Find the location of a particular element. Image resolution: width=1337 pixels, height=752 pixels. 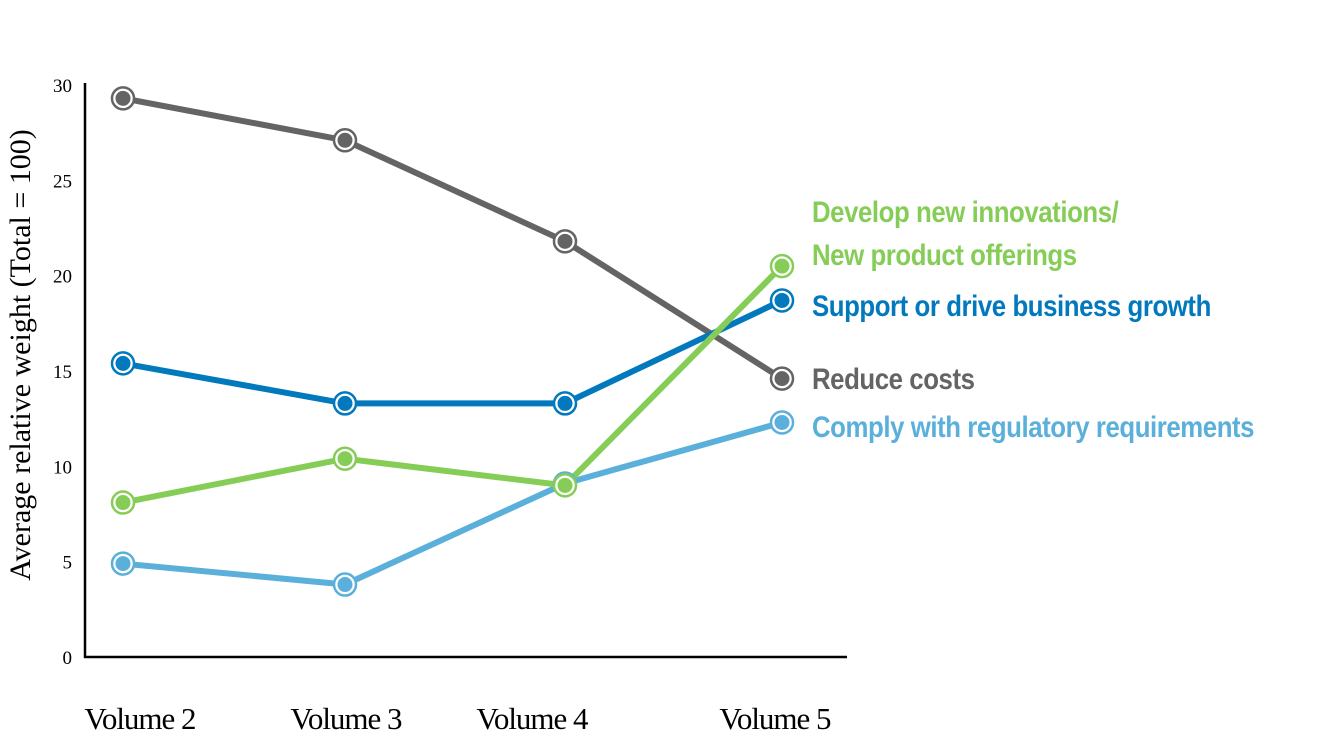

series-line-comply-with-regulatory-requirements is located at coordinates (452, 503).